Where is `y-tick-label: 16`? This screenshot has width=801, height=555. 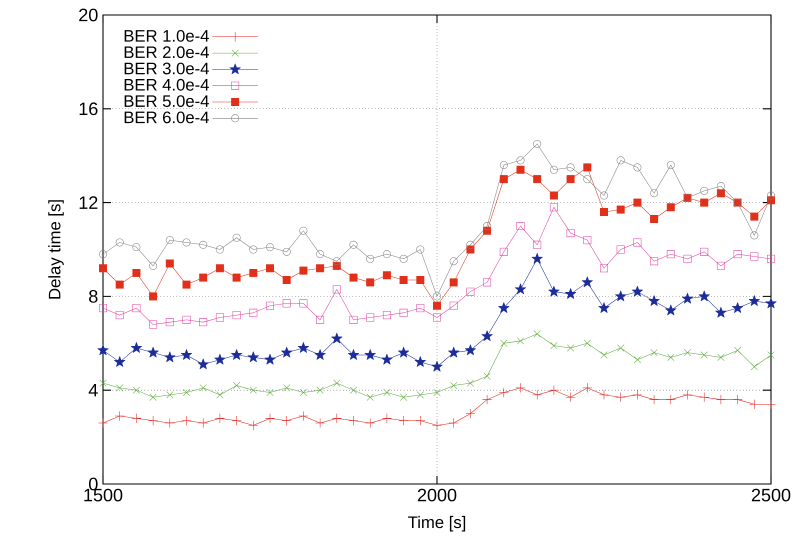
y-tick-label: 16 is located at coordinates (89, 109).